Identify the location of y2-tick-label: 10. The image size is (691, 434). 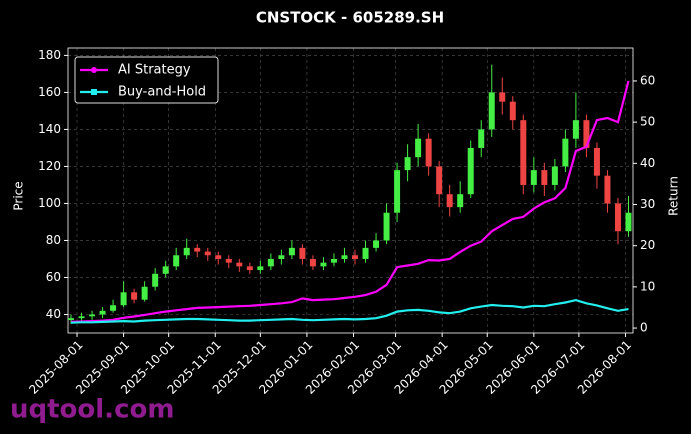
(647, 286).